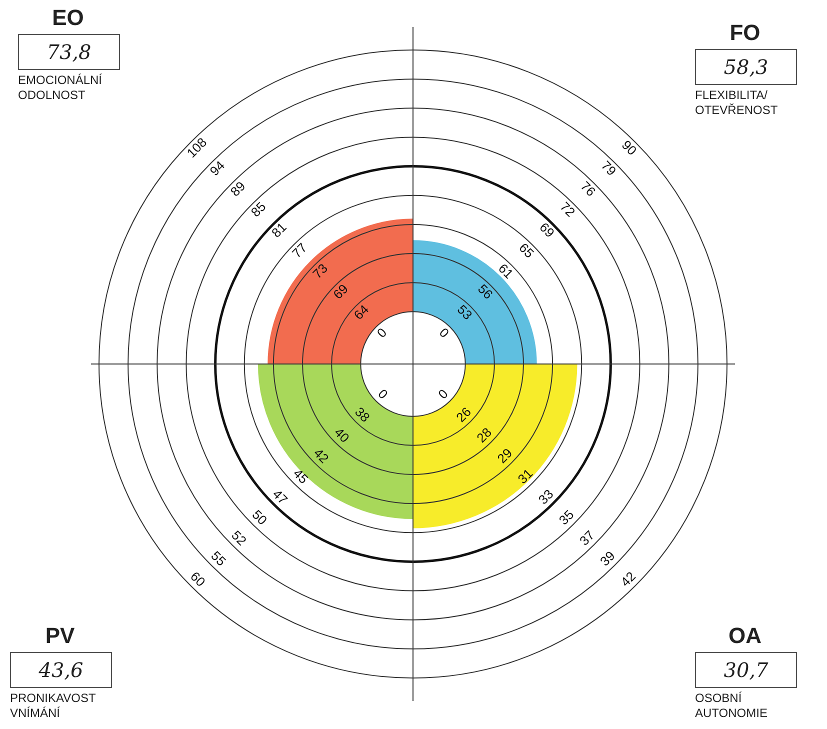 The height and width of the screenshot is (729, 827). I want to click on text: 53, so click(465, 312).